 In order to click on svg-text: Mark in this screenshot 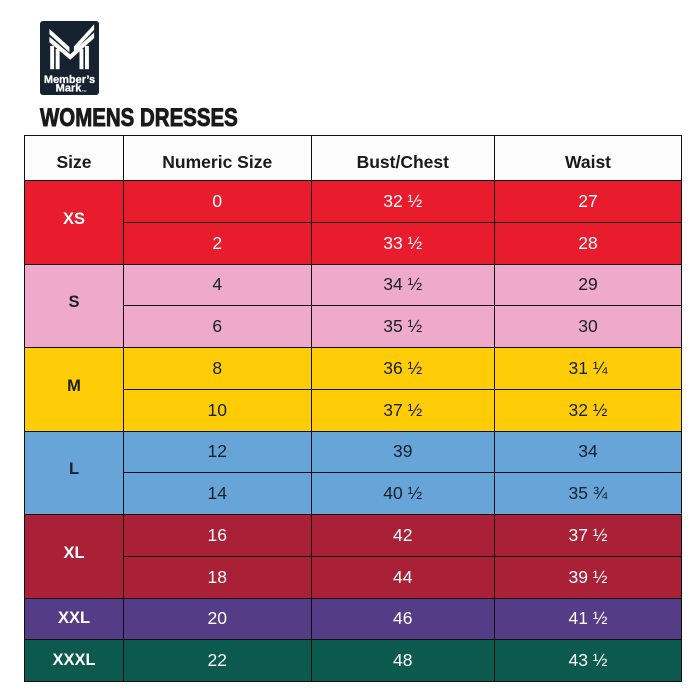, I will do `click(68, 89)`.